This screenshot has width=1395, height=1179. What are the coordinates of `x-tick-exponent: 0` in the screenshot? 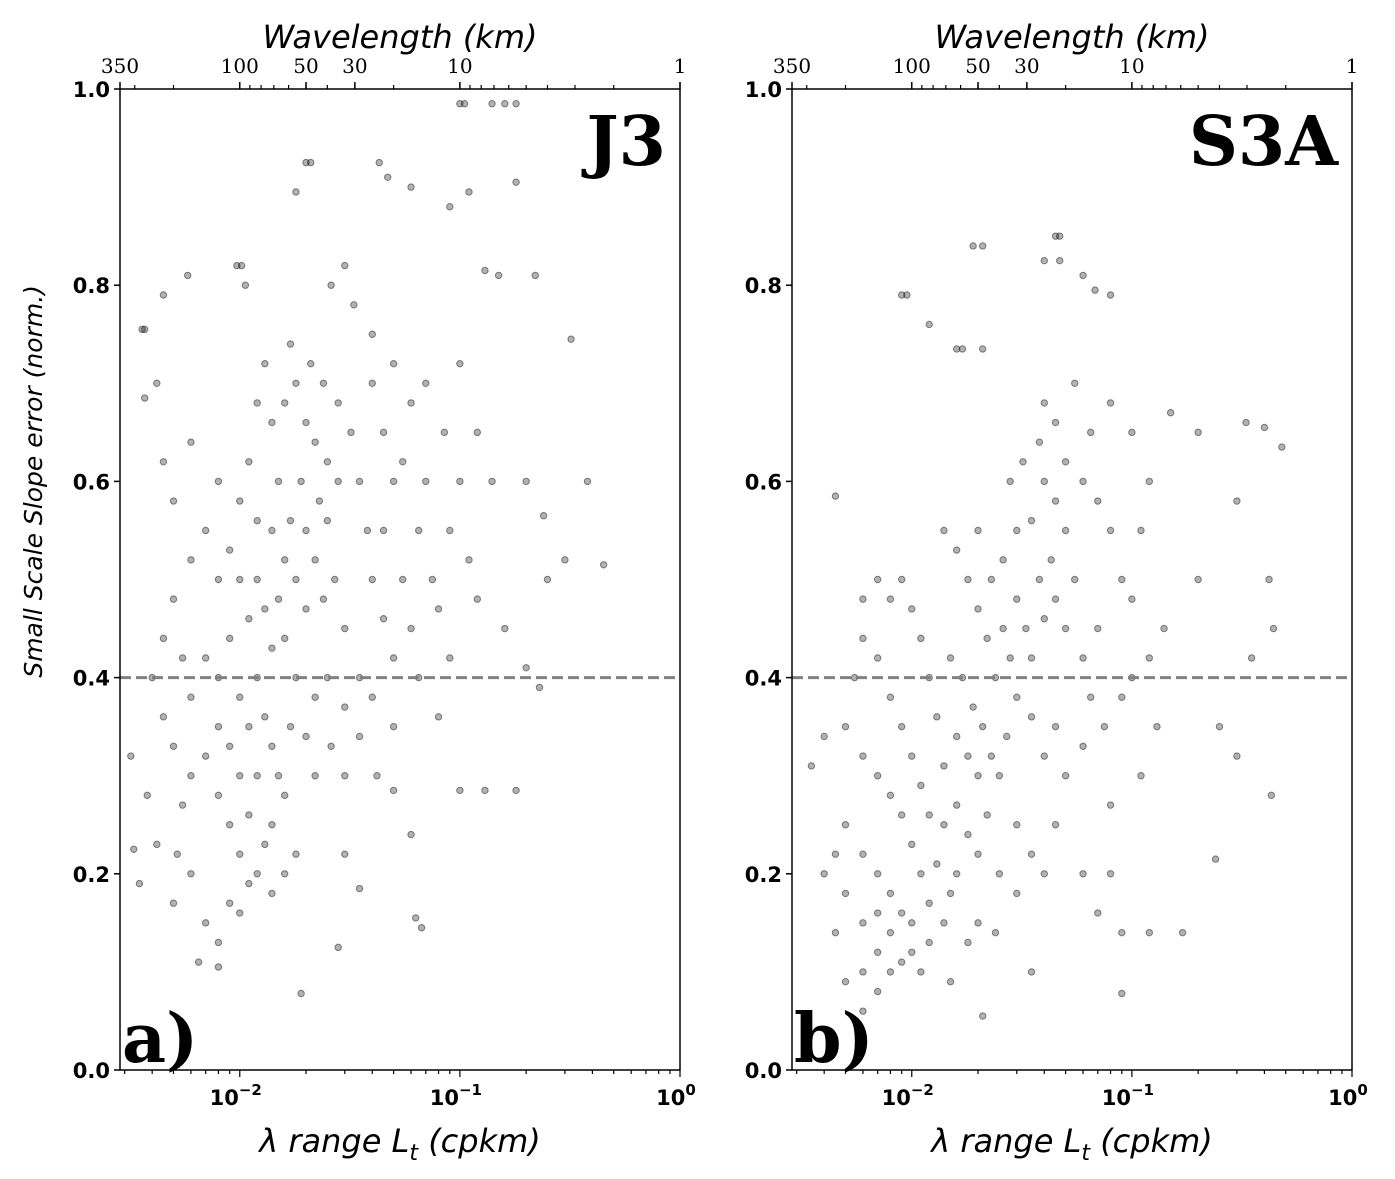 It's located at (690, 1090).